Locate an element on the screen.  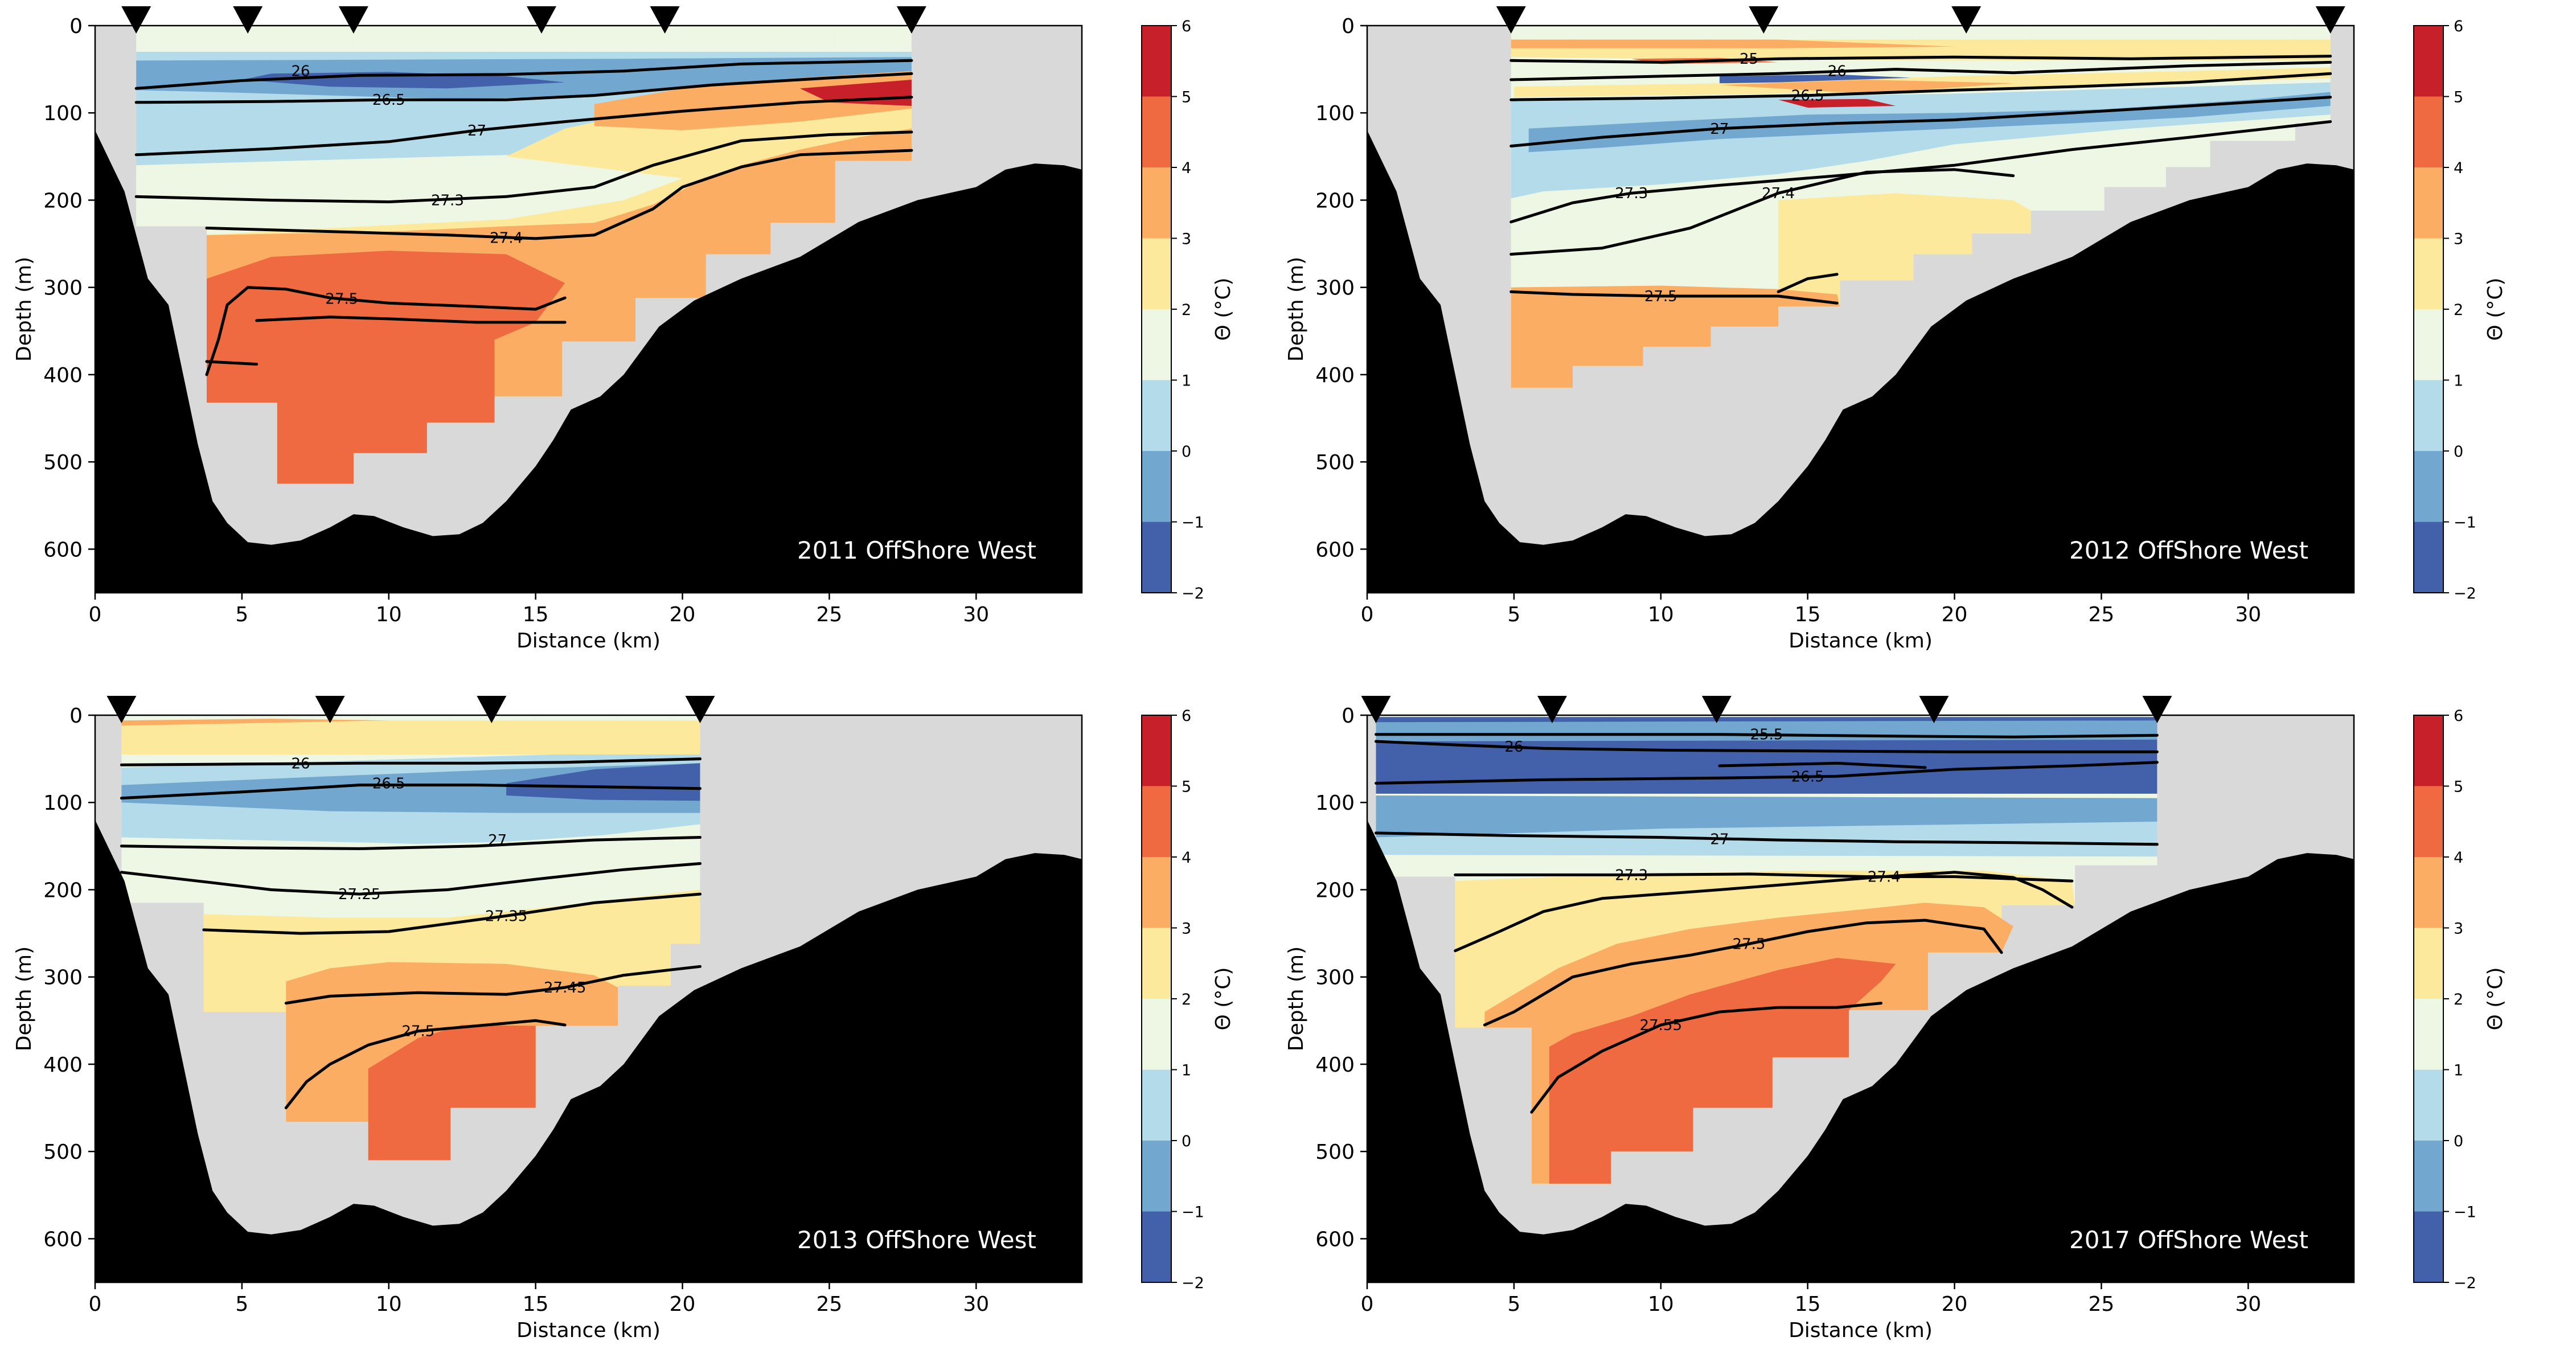
colorbar: −2 −1 0 1 2 3 4 5 6 Θ (°C) is located at coordinates (2460, 310).